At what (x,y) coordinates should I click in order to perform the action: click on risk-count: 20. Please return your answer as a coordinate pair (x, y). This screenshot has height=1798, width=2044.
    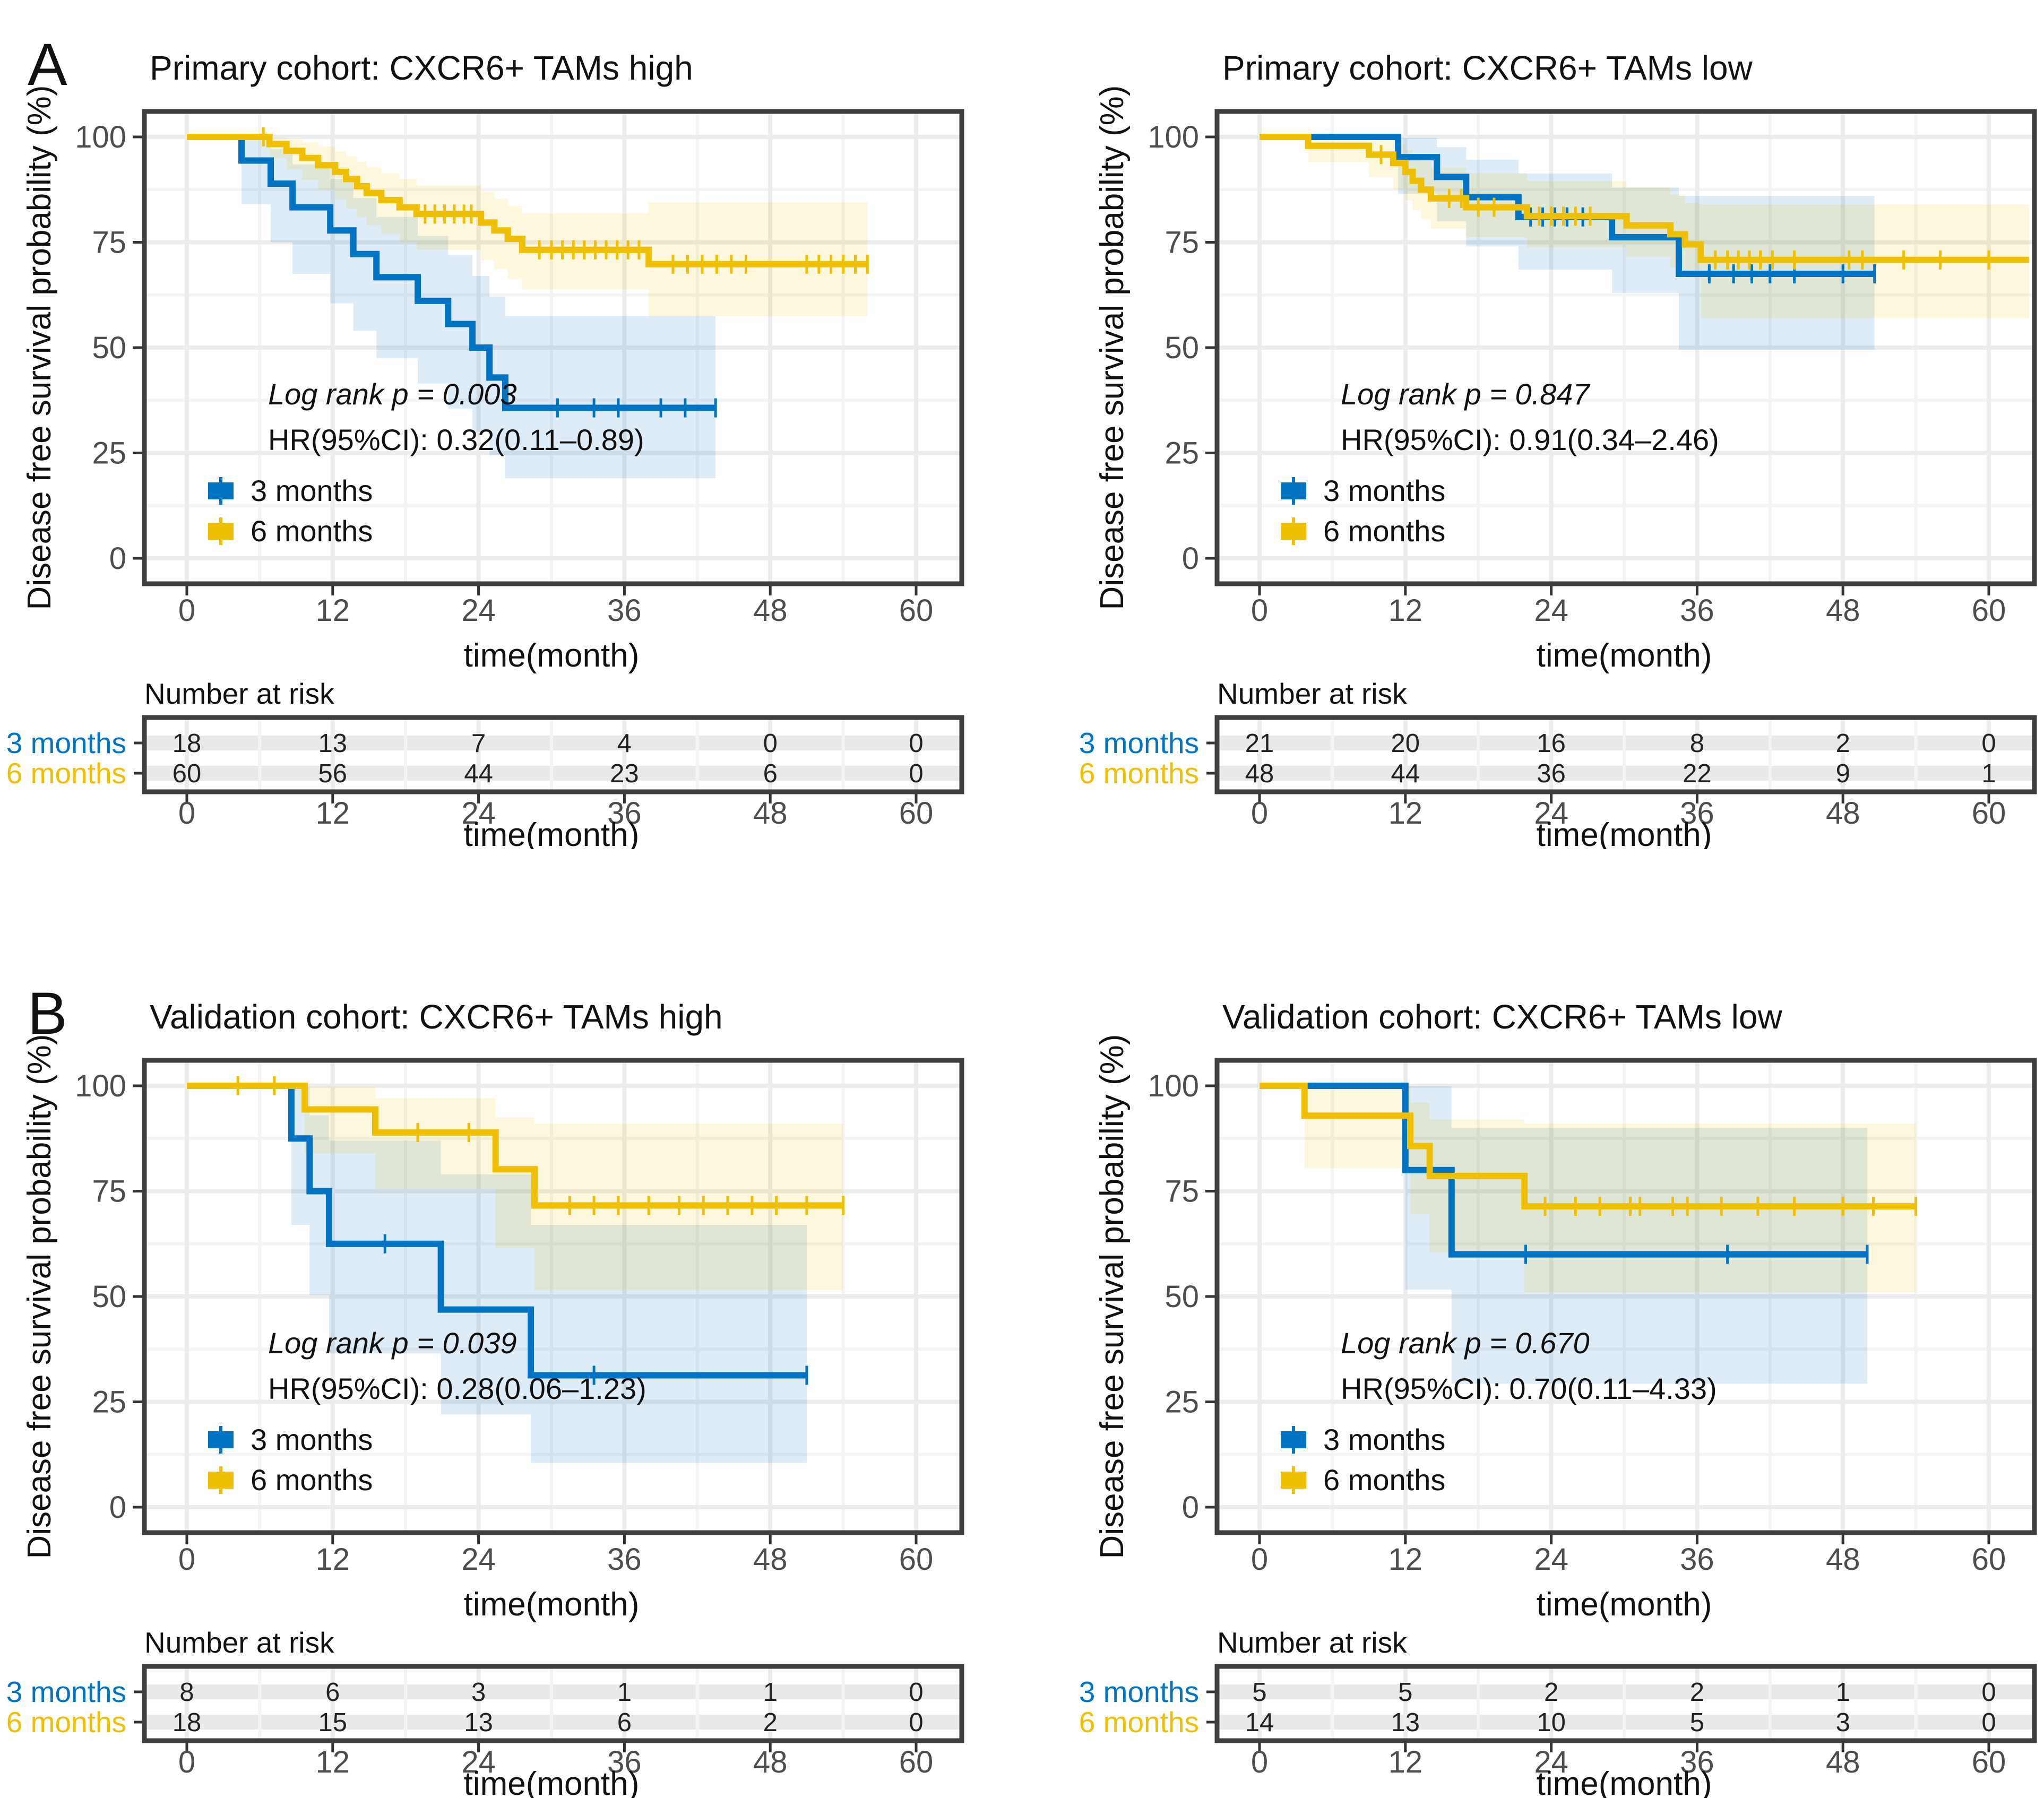
    Looking at the image, I should click on (1405, 744).